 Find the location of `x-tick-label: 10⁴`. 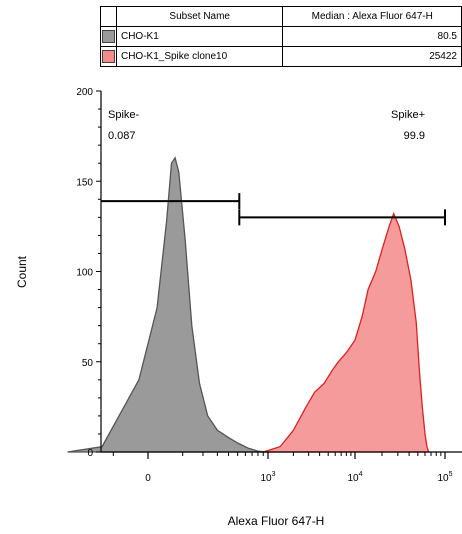

x-tick-label: 10⁴ is located at coordinates (354, 477).